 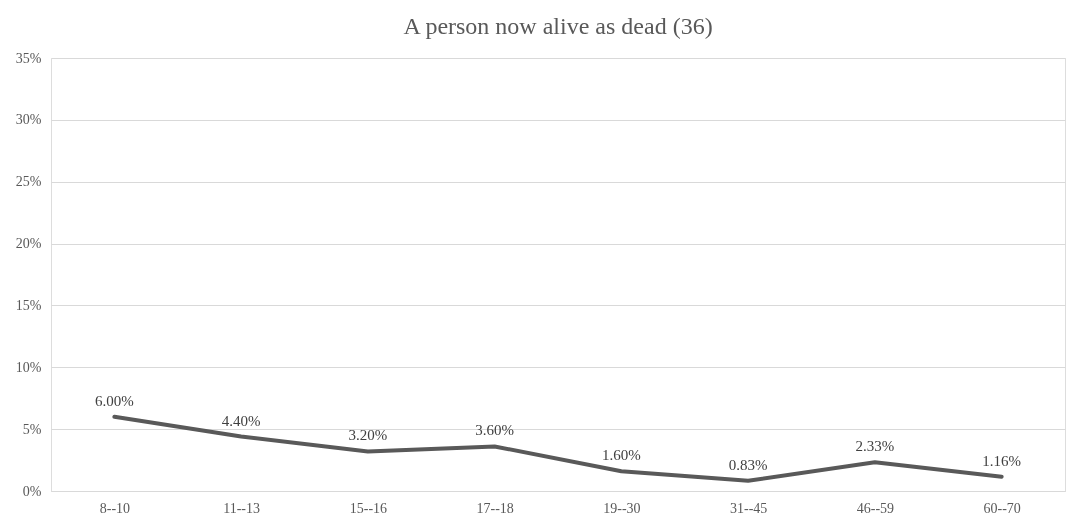 I want to click on x-tick-label: 17--18, so click(x=495, y=508).